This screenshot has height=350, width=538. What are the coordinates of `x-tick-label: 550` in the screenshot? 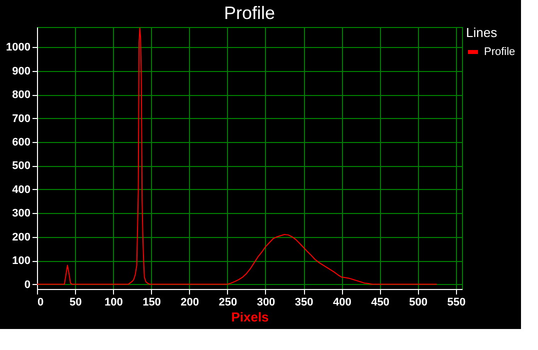 It's located at (456, 302).